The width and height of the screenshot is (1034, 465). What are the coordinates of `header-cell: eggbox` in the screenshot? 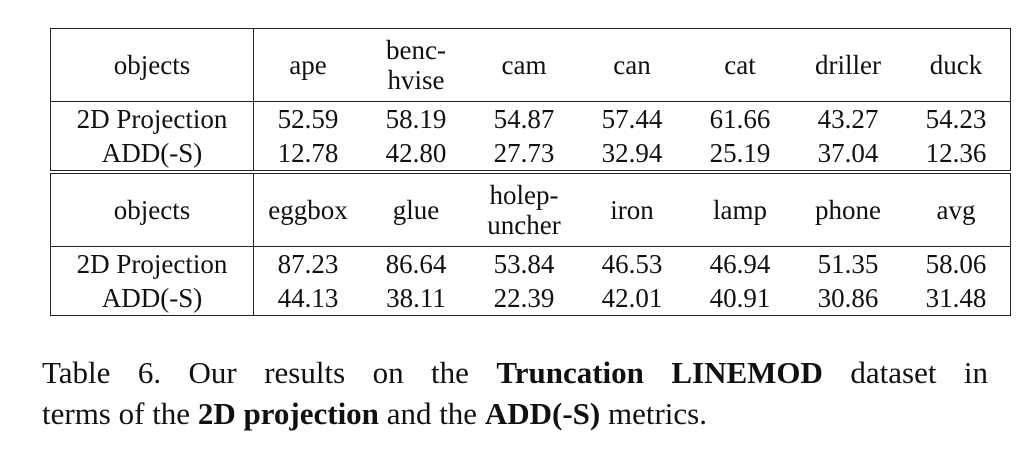 It's located at (307, 208).